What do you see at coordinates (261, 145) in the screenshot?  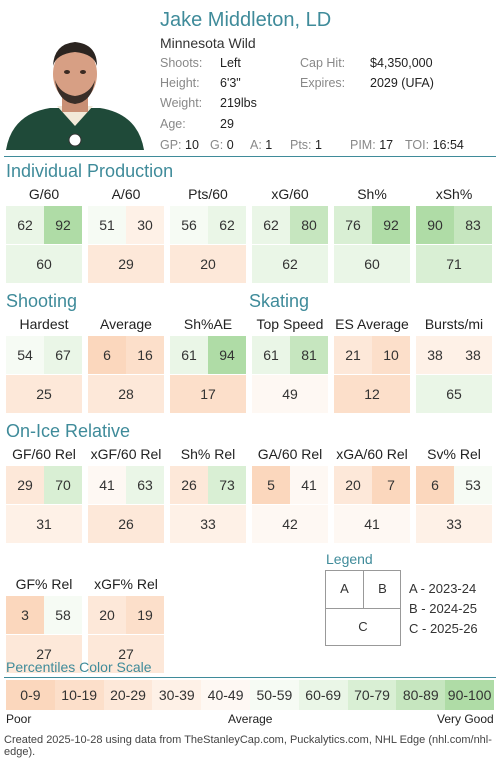 I see `stat-a: A: 1` at bounding box center [261, 145].